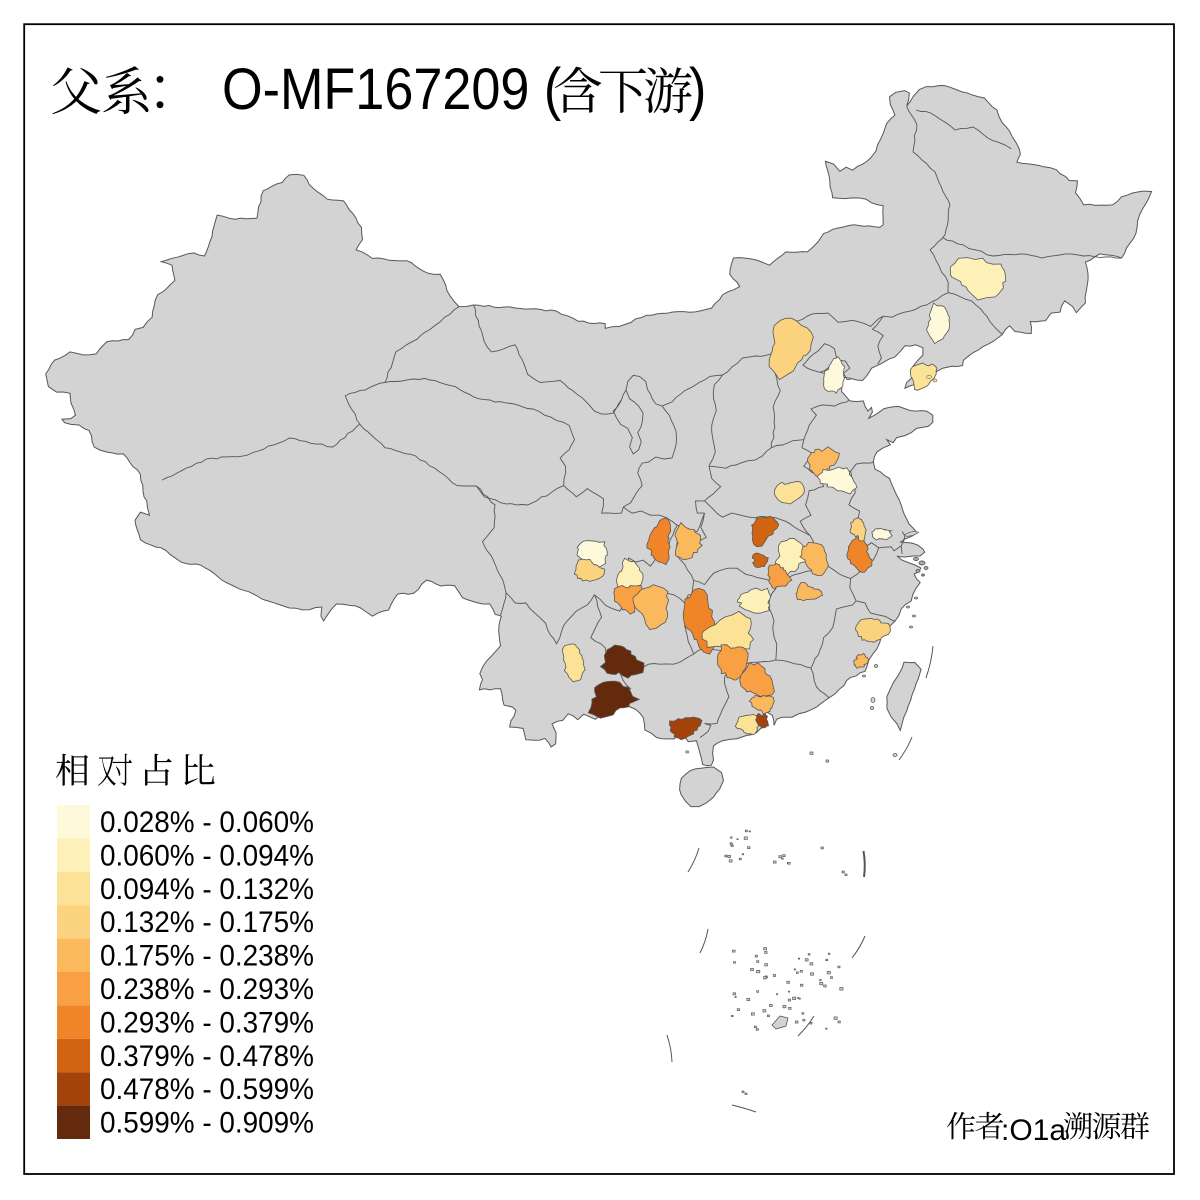  Describe the element at coordinates (207, 1089) in the screenshot. I see `svg-text: 0.478% - 0.599%` at that location.